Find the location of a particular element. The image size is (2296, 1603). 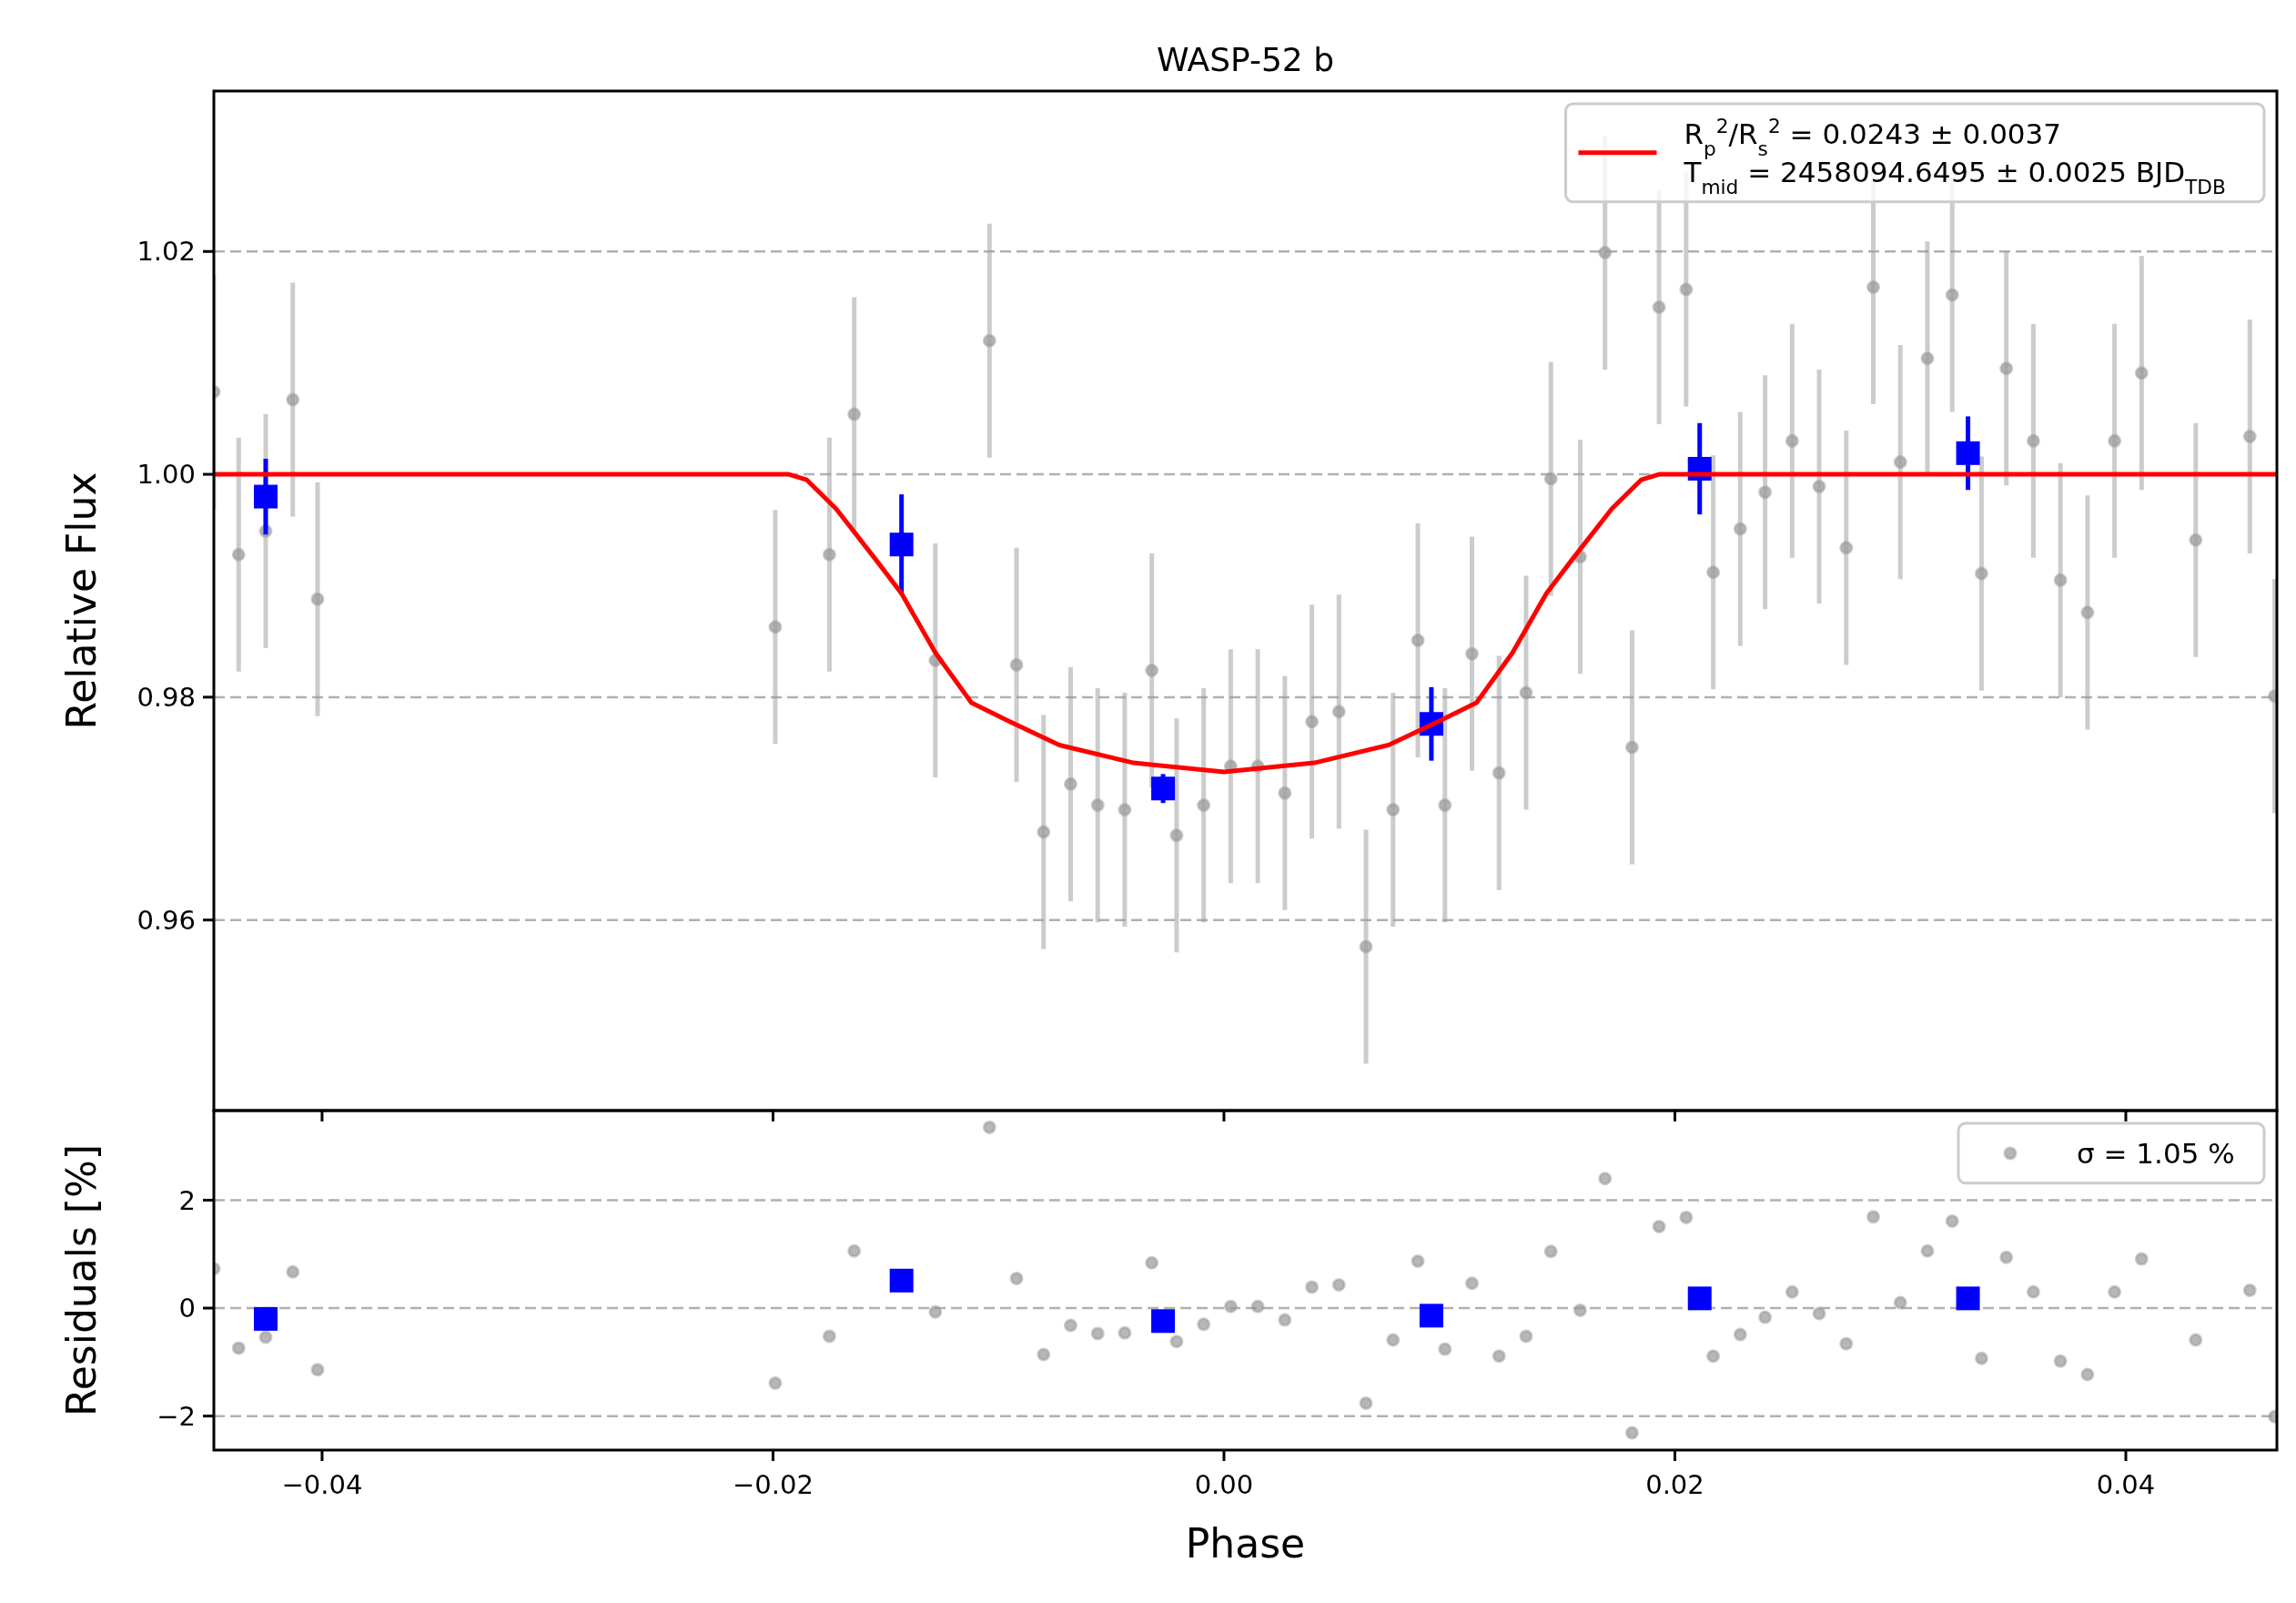

y-tick-label: 2 is located at coordinates (187, 1200).